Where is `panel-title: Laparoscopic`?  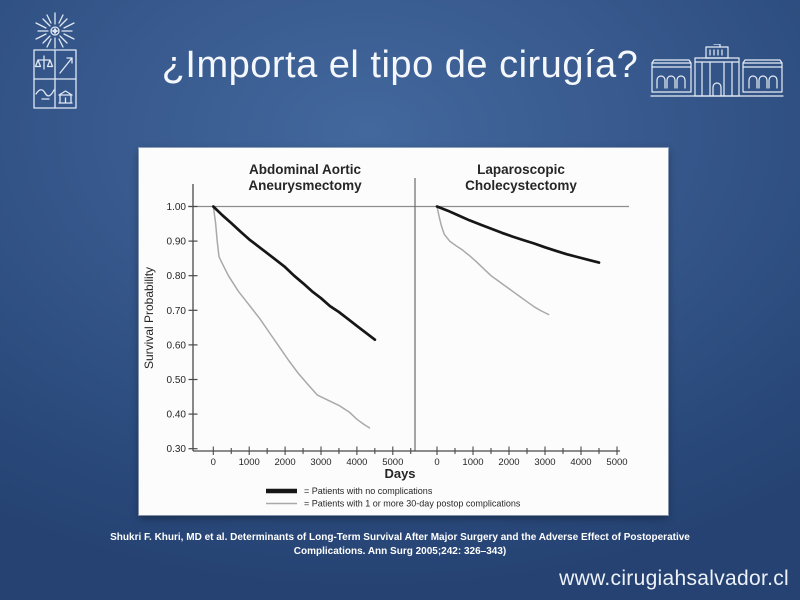 panel-title: Laparoscopic is located at coordinates (521, 169).